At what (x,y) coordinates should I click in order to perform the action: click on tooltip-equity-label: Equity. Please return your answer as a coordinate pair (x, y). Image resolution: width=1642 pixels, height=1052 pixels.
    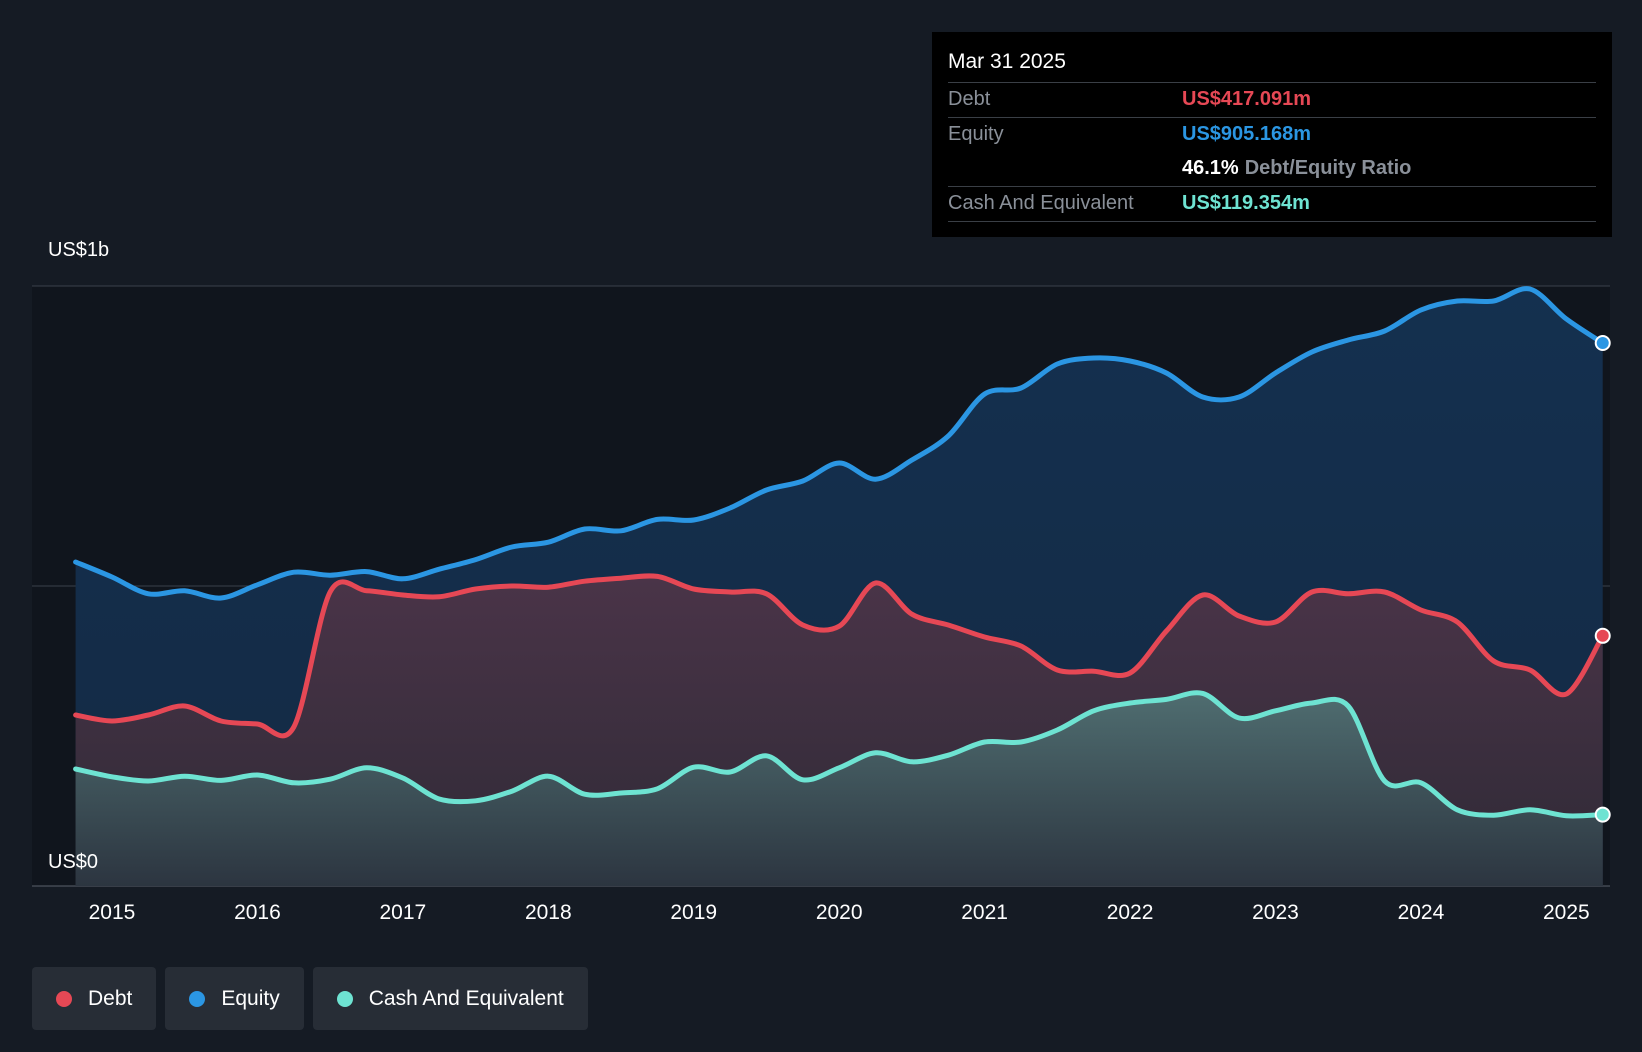
    Looking at the image, I should click on (976, 134).